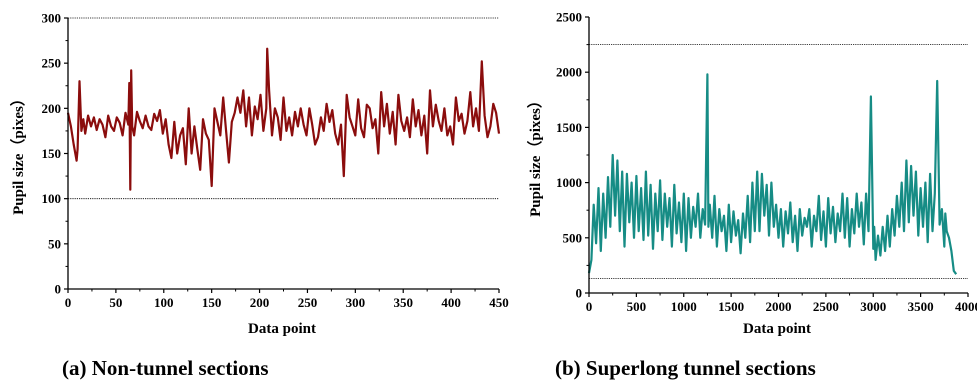 Image resolution: width=977 pixels, height=384 pixels. I want to click on panel-a-y-tick-label: 150, so click(52, 153).